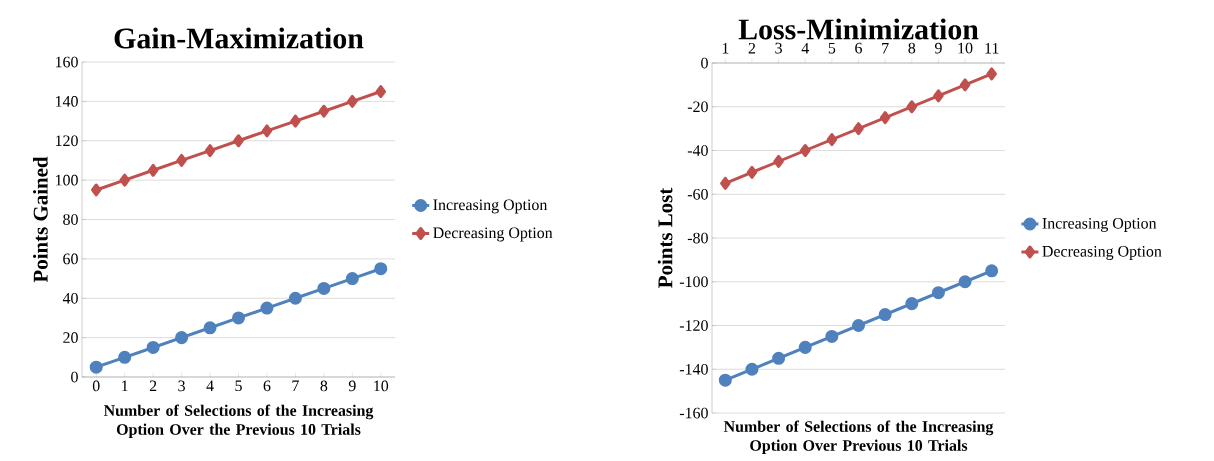 The width and height of the screenshot is (1214, 461). I want to click on y-tick-label: 20, so click(70, 337).